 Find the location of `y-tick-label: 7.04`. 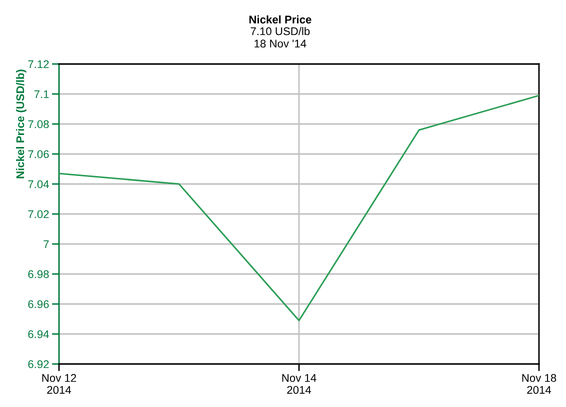

y-tick-label: 7.04 is located at coordinates (38, 184).